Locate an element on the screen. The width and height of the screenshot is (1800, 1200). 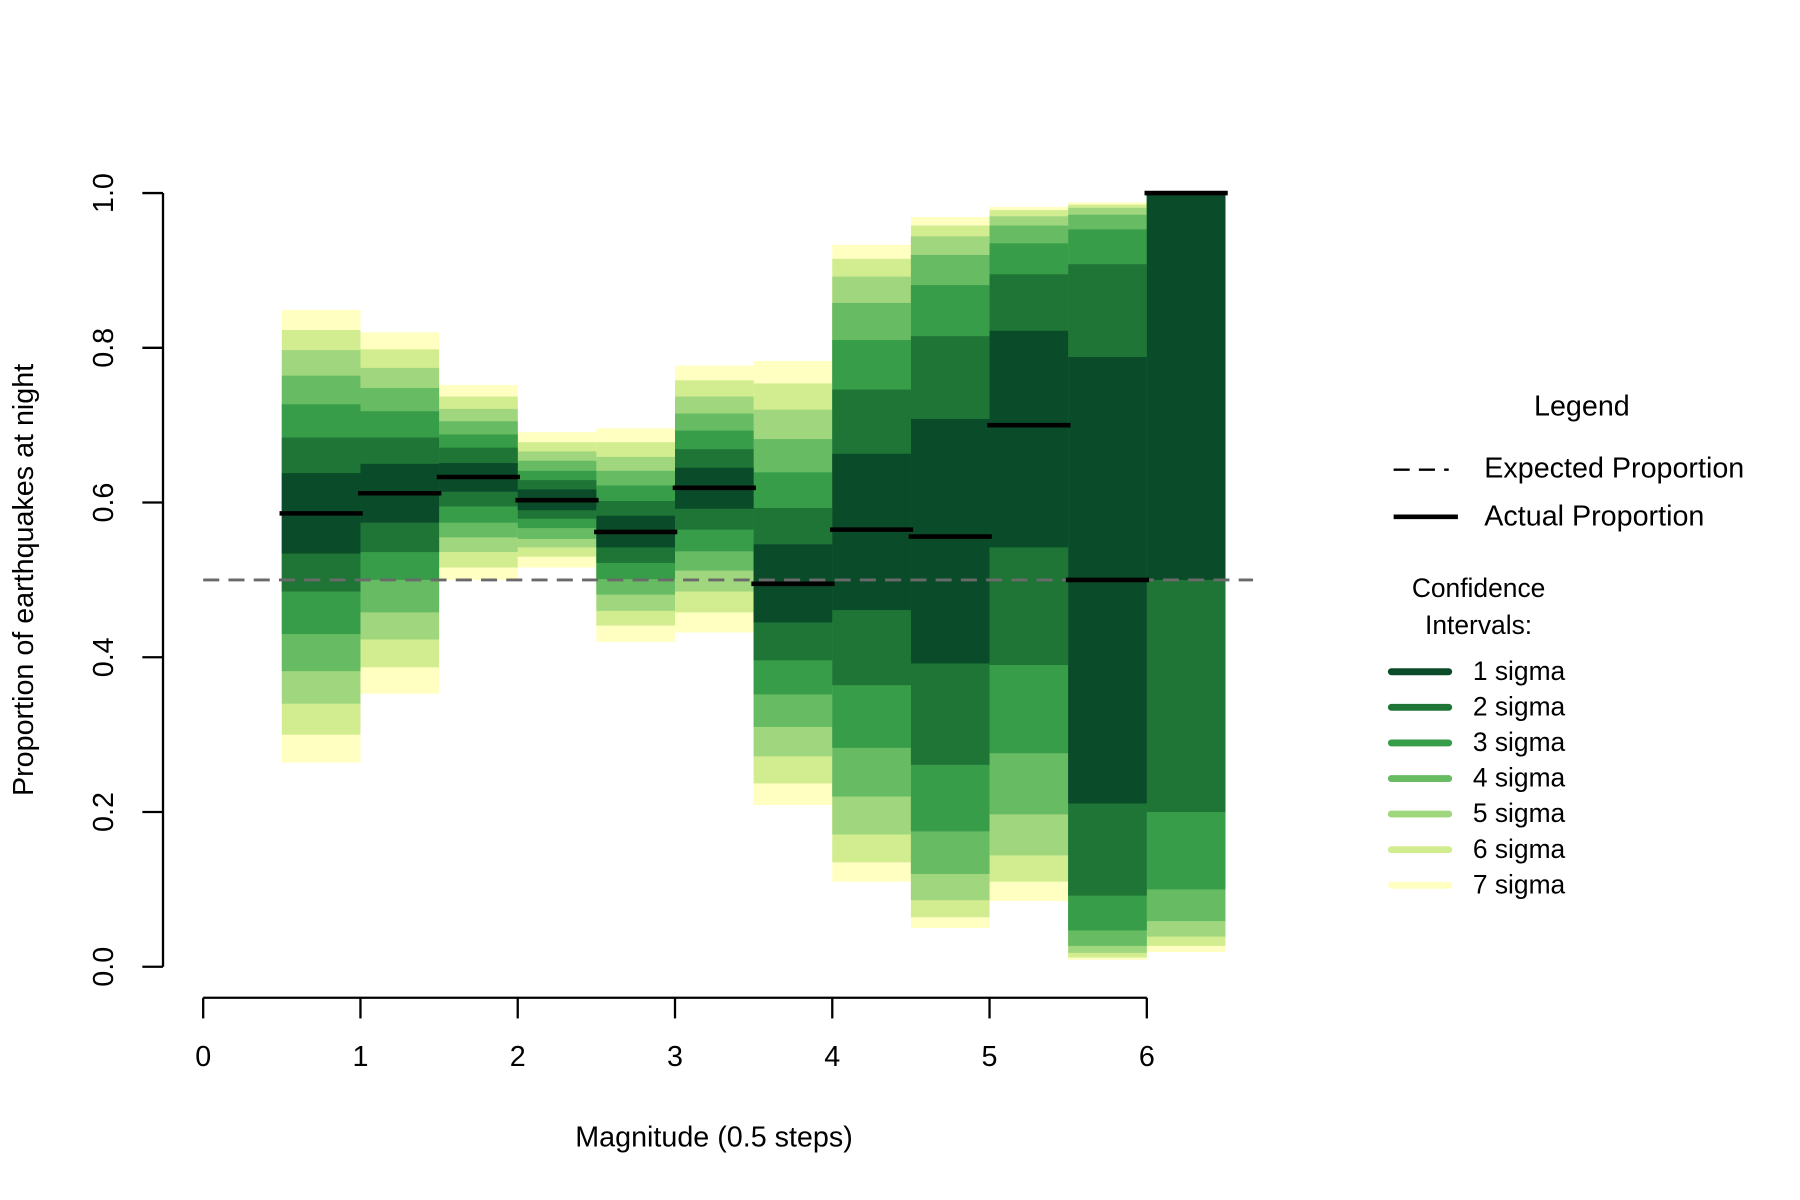
legend-label: 6 sigma is located at coordinates (1519, 849).